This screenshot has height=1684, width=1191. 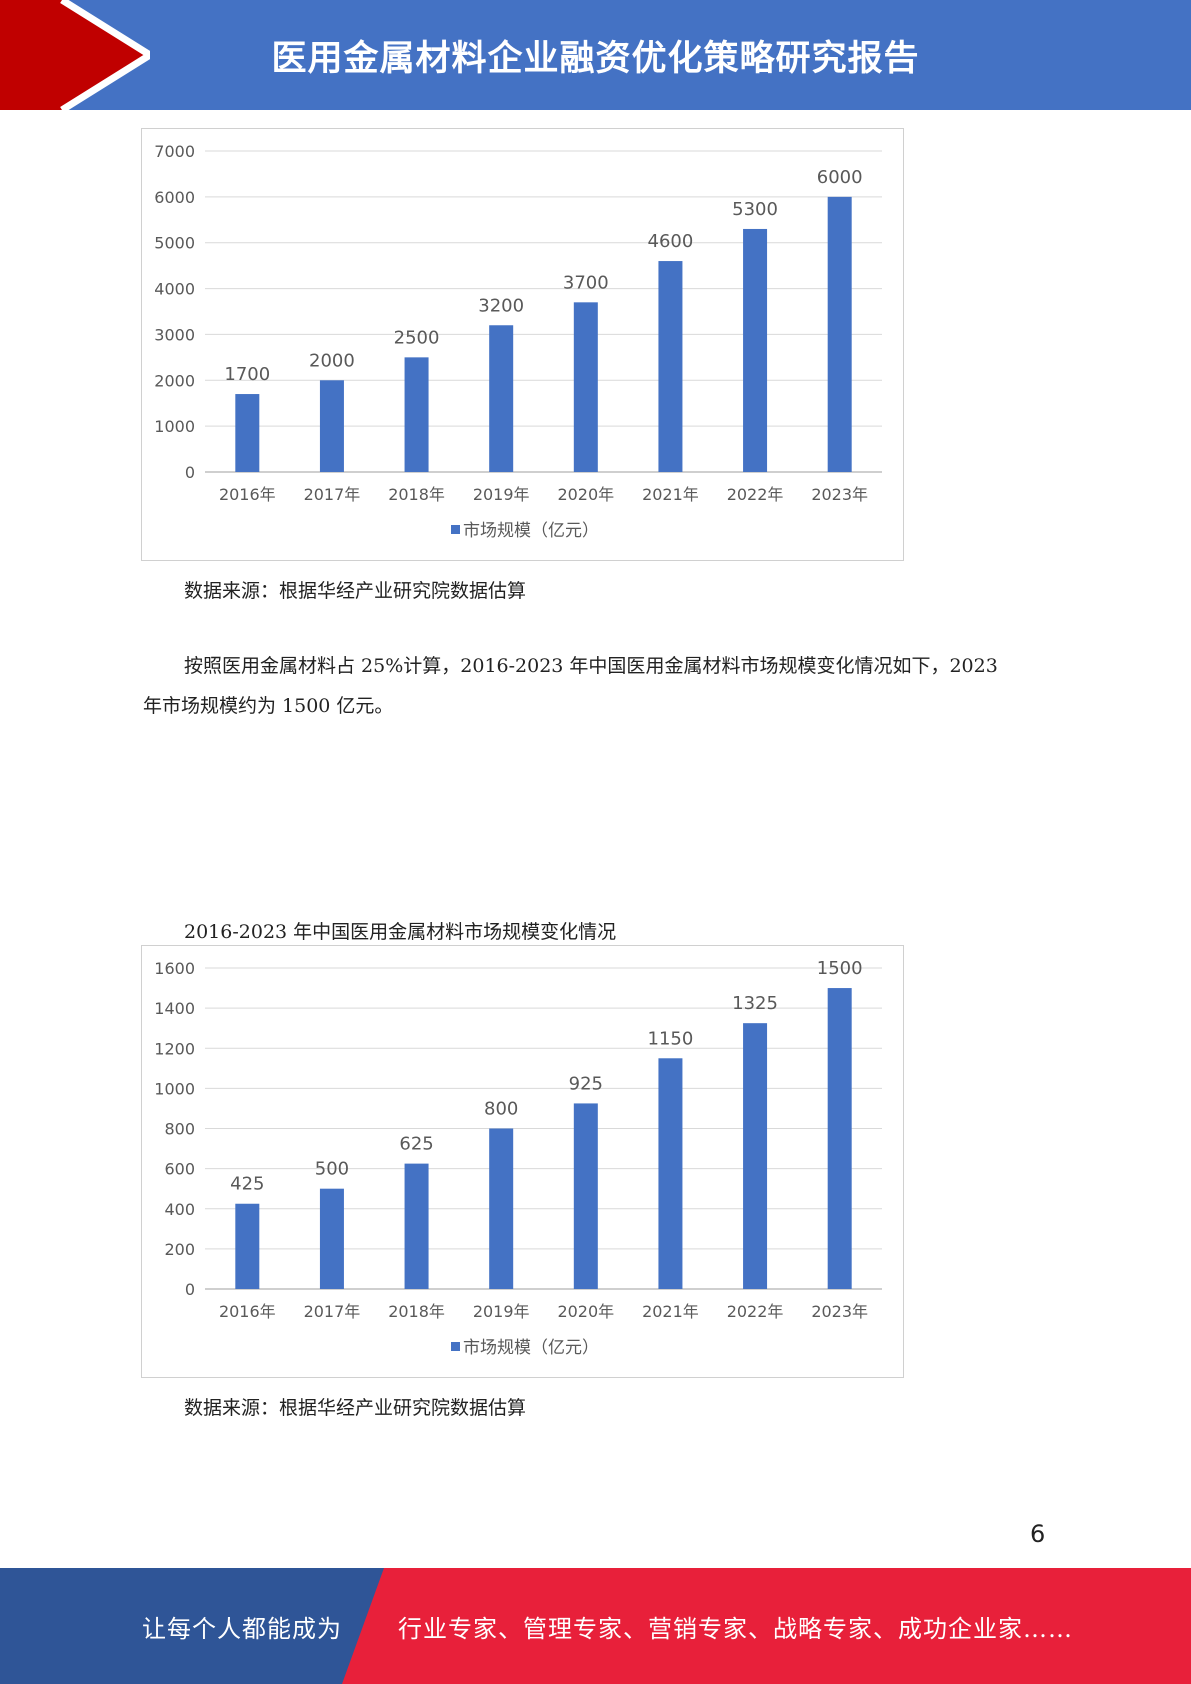 What do you see at coordinates (416, 1144) in the screenshot?
I see `data-label: 625` at bounding box center [416, 1144].